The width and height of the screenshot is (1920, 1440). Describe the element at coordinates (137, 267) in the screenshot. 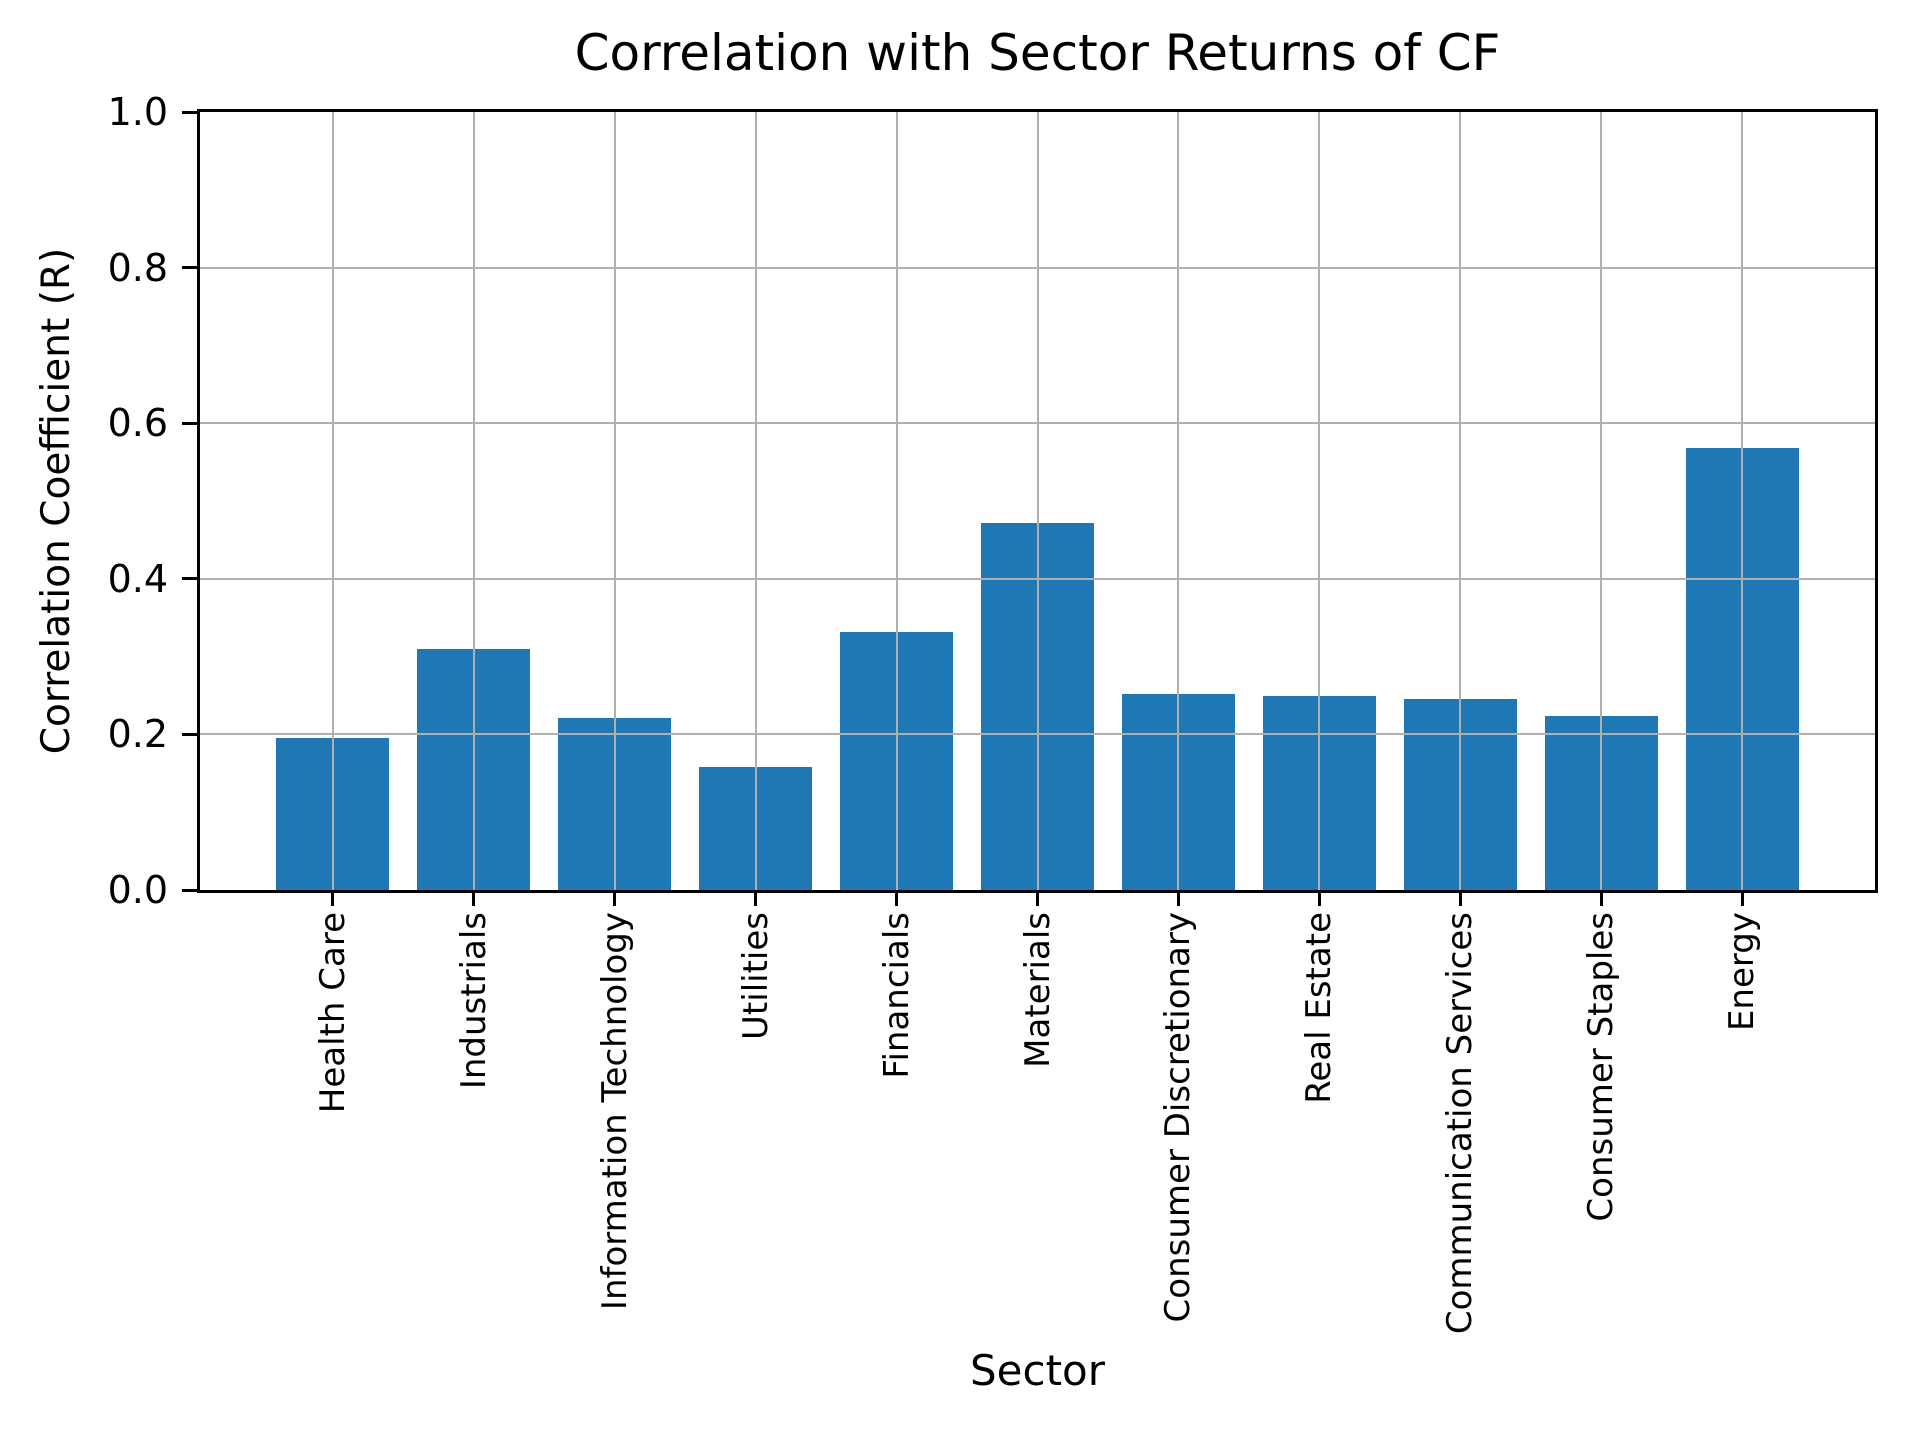

I see `y-tick-label: 0.8` at that location.